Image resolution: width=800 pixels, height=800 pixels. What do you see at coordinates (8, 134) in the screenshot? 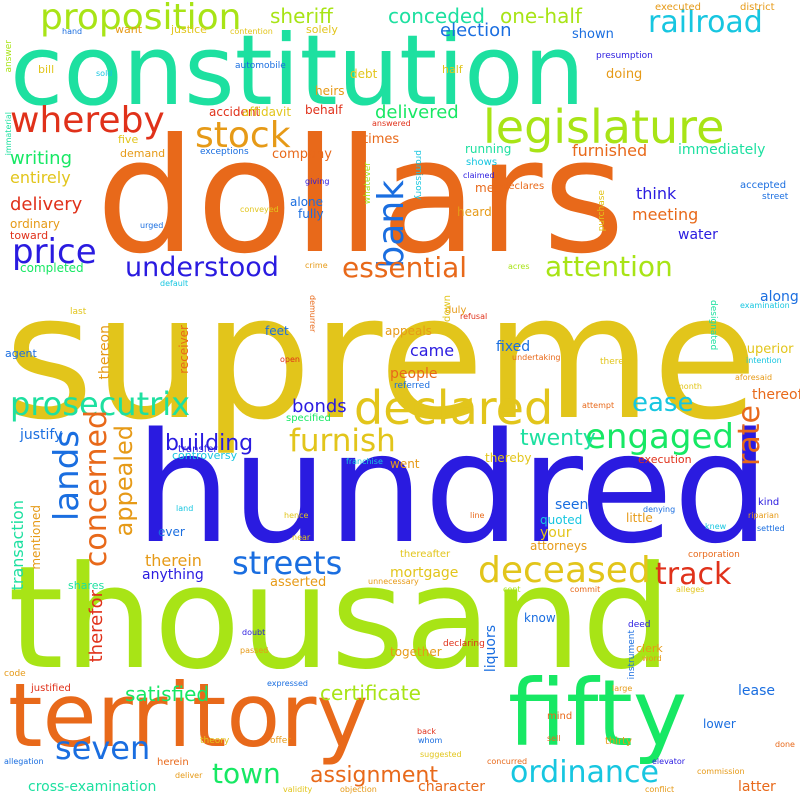
I see `word-immaterial: immaterial` at bounding box center [8, 134].